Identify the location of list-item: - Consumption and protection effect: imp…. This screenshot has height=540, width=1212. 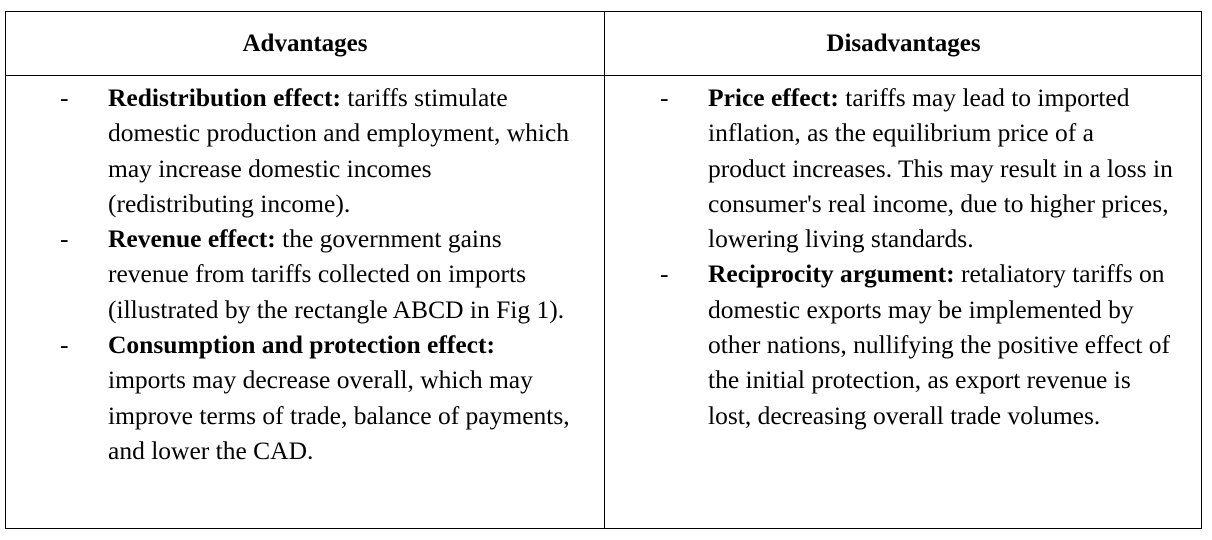
(319, 397).